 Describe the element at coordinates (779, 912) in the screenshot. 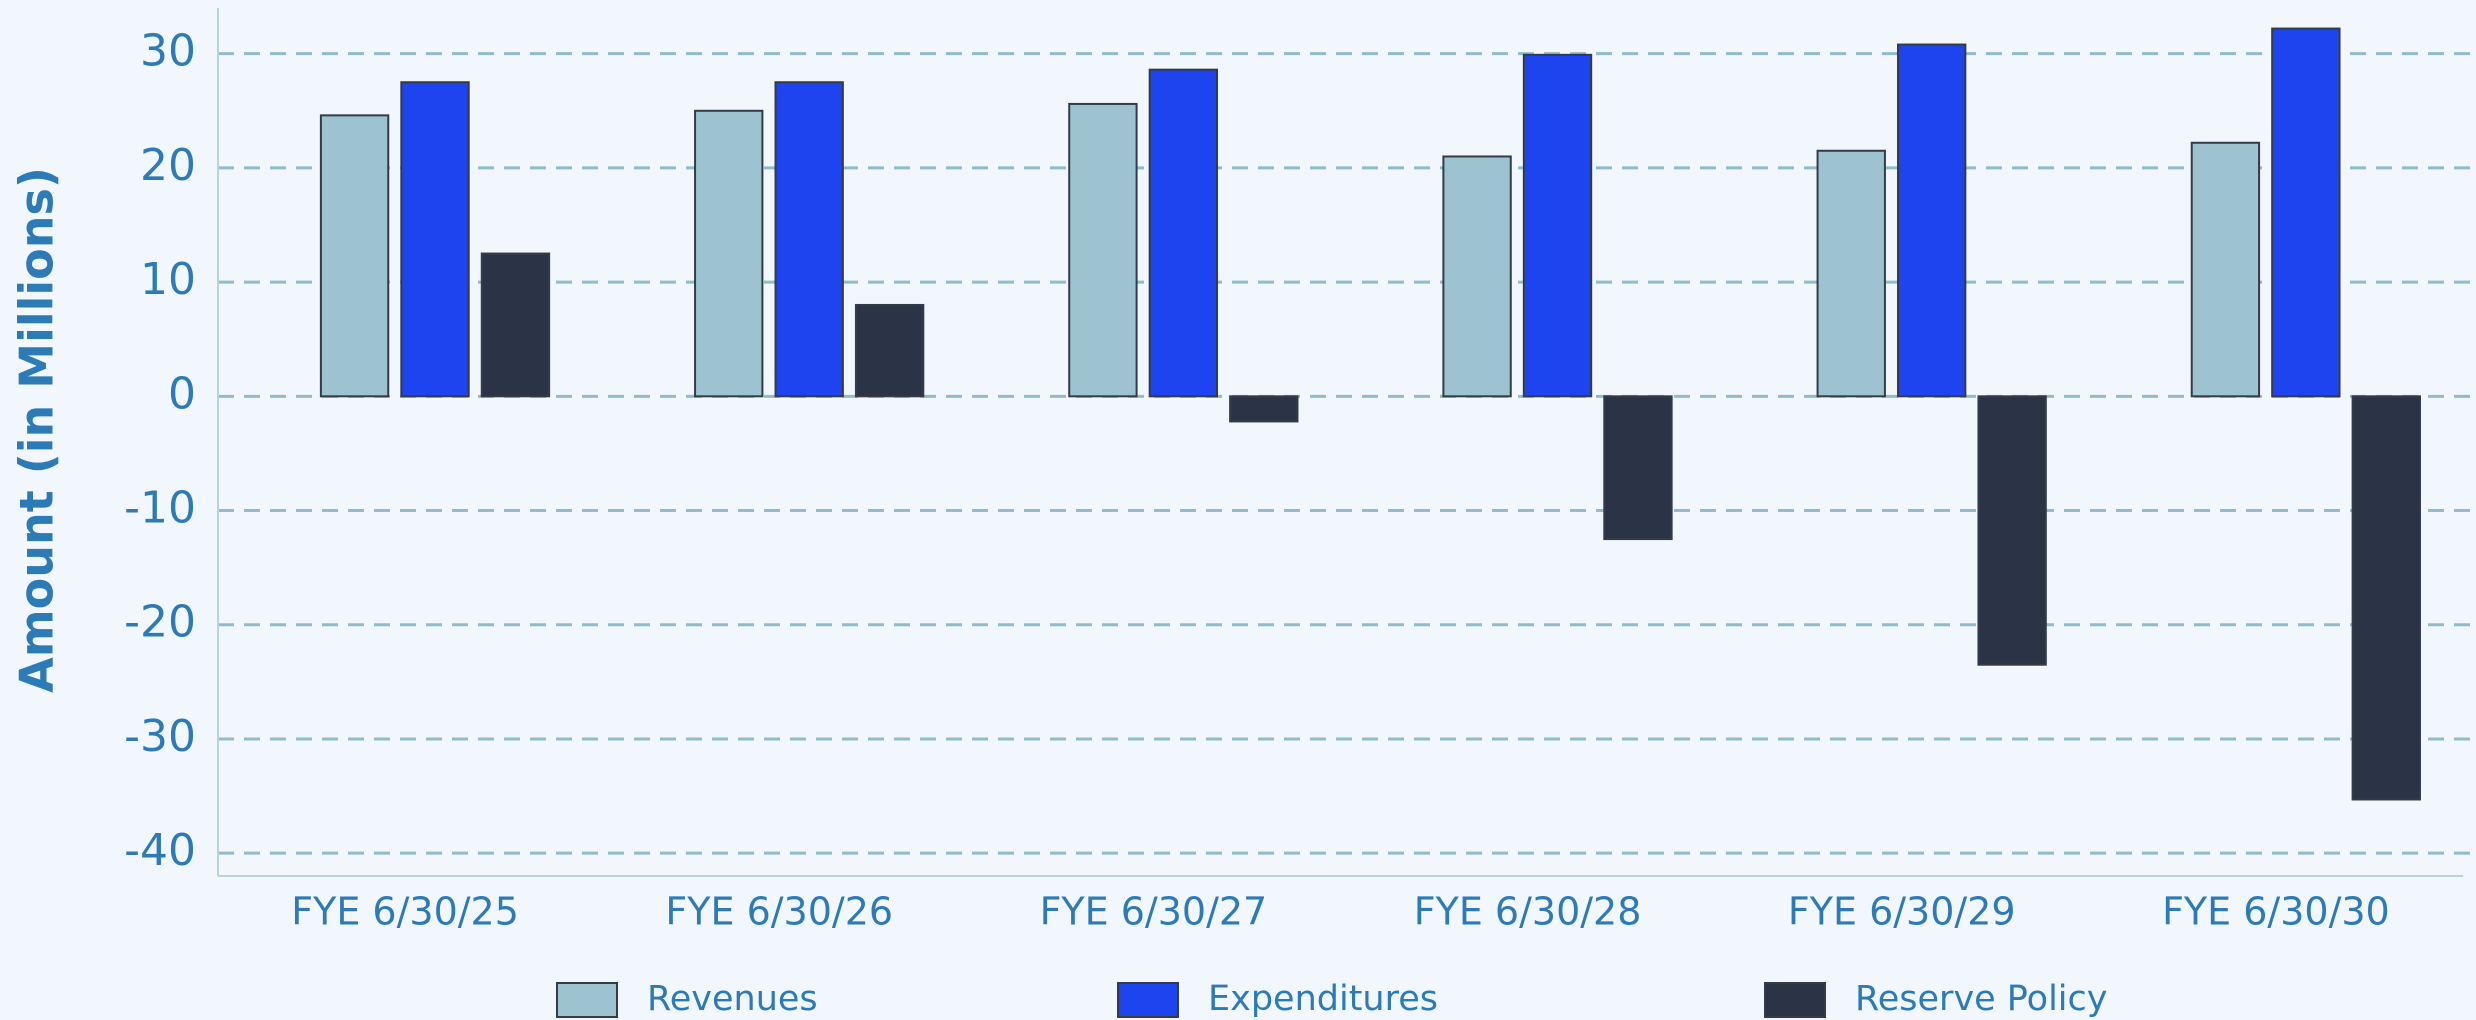

I see `x-tick-label: FYE 6/30/26` at that location.